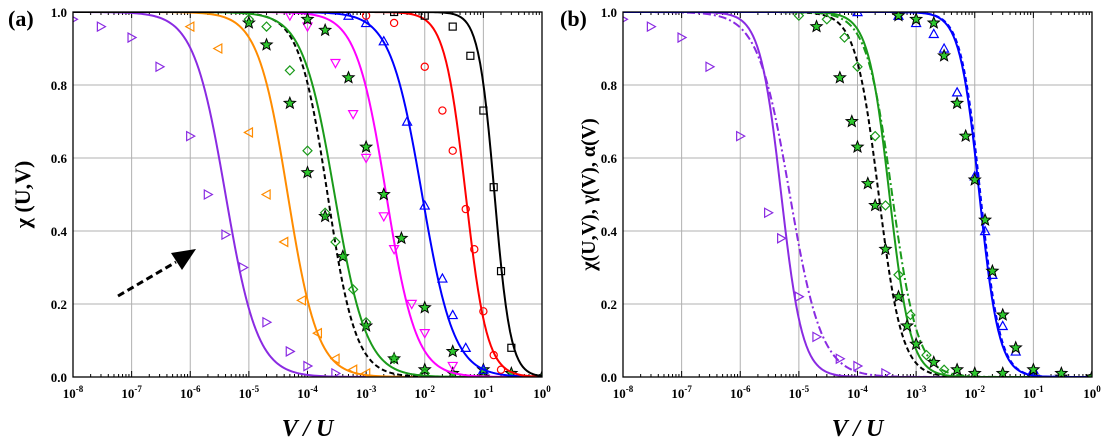 The height and width of the screenshot is (439, 1111). I want to click on y-axis-label: χ(U,V), γ(V), α(V), so click(589, 195).